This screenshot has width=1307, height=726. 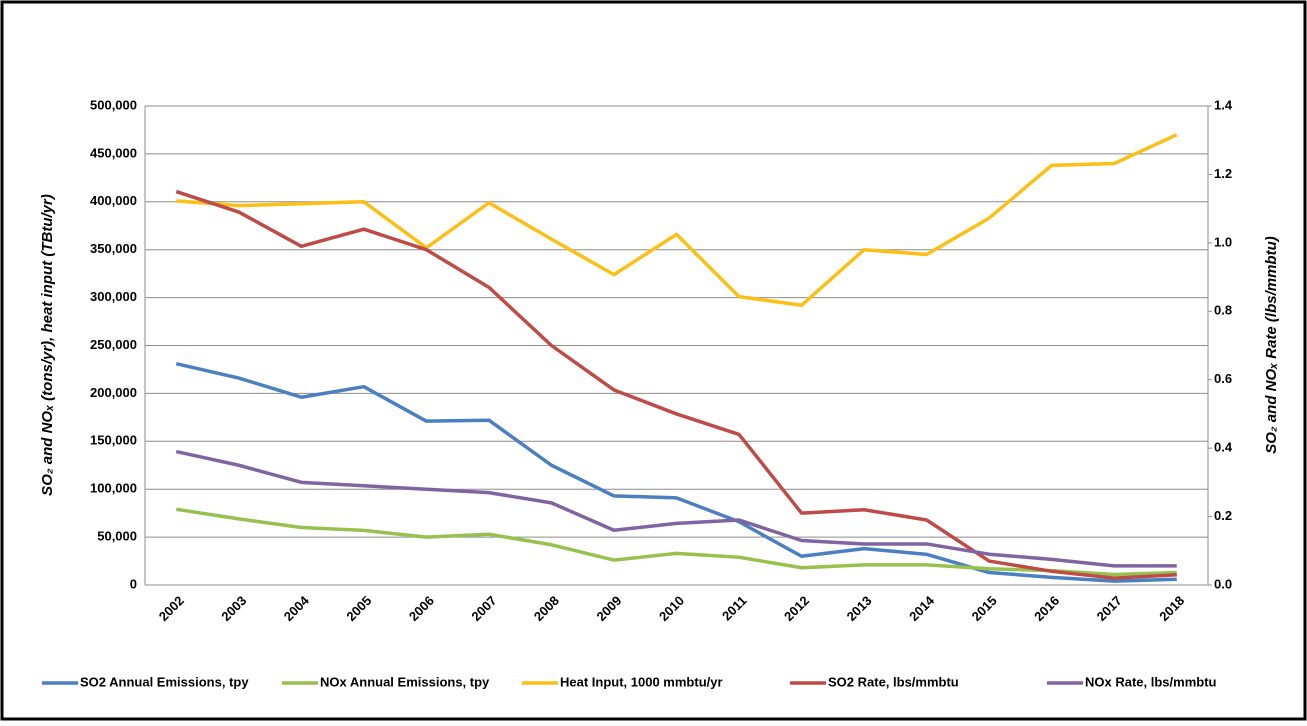 What do you see at coordinates (113, 200) in the screenshot?
I see `y-tick-label: 400,000` at bounding box center [113, 200].